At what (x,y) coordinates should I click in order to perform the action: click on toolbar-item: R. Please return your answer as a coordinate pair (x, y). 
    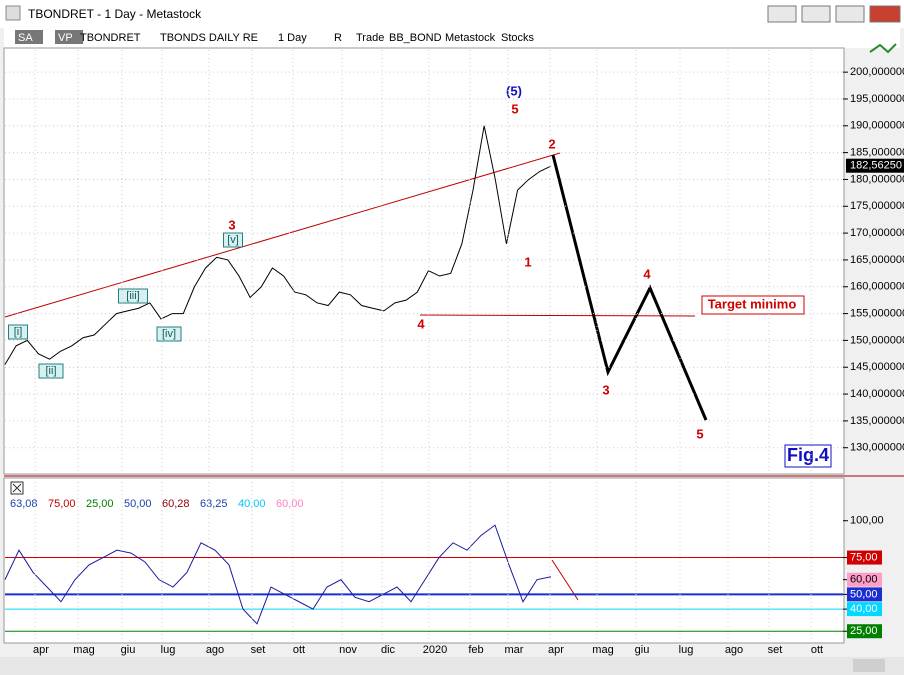
    Looking at the image, I should click on (338, 38).